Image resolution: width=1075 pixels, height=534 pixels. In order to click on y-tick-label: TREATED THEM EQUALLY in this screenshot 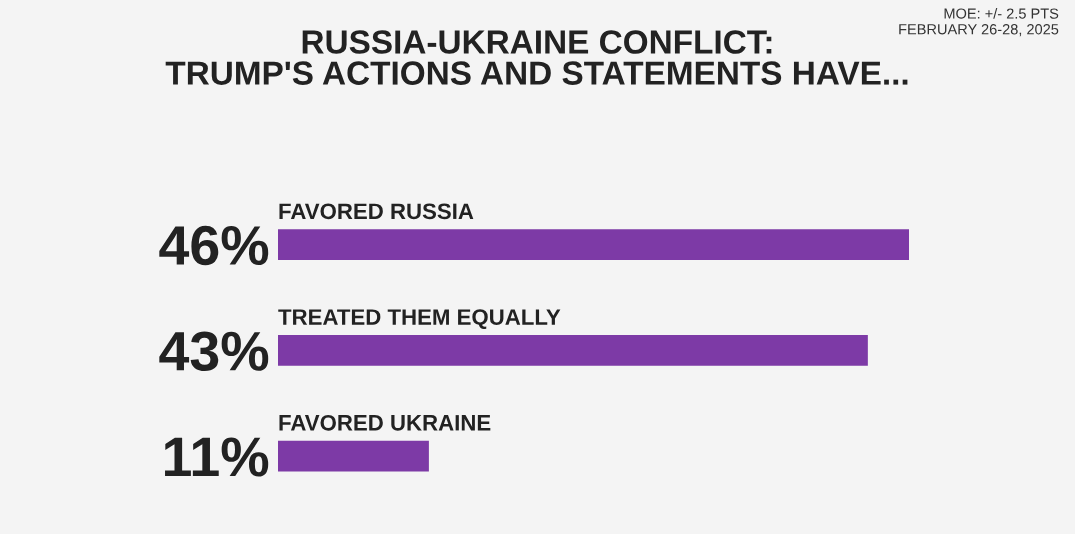, I will do `click(419, 319)`.